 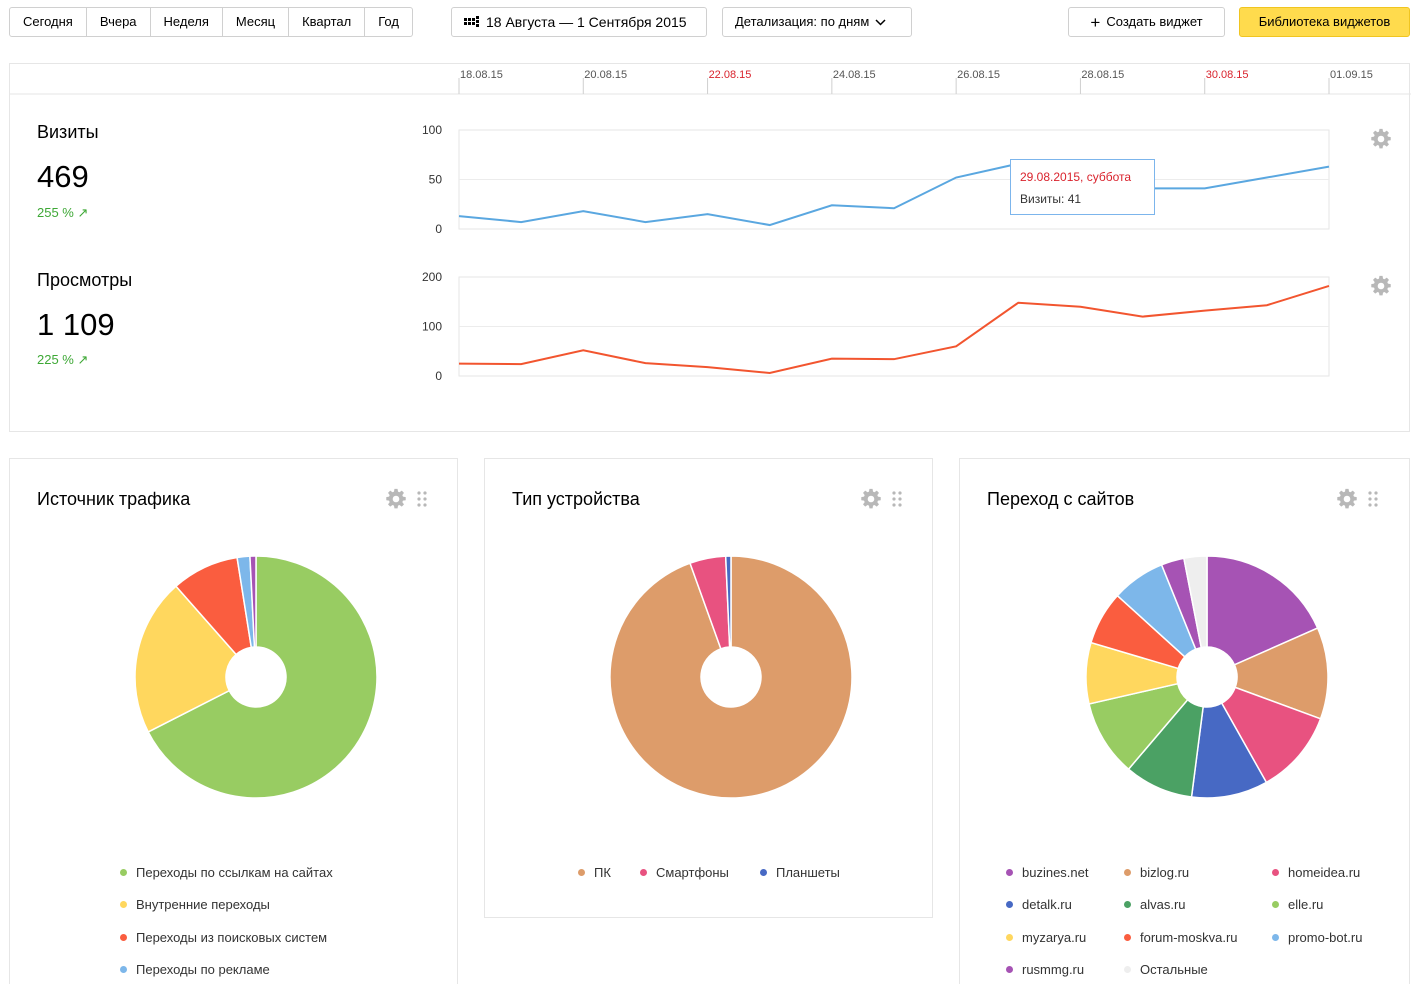 I want to click on views-y-tick-label: 200, so click(x=432, y=277).